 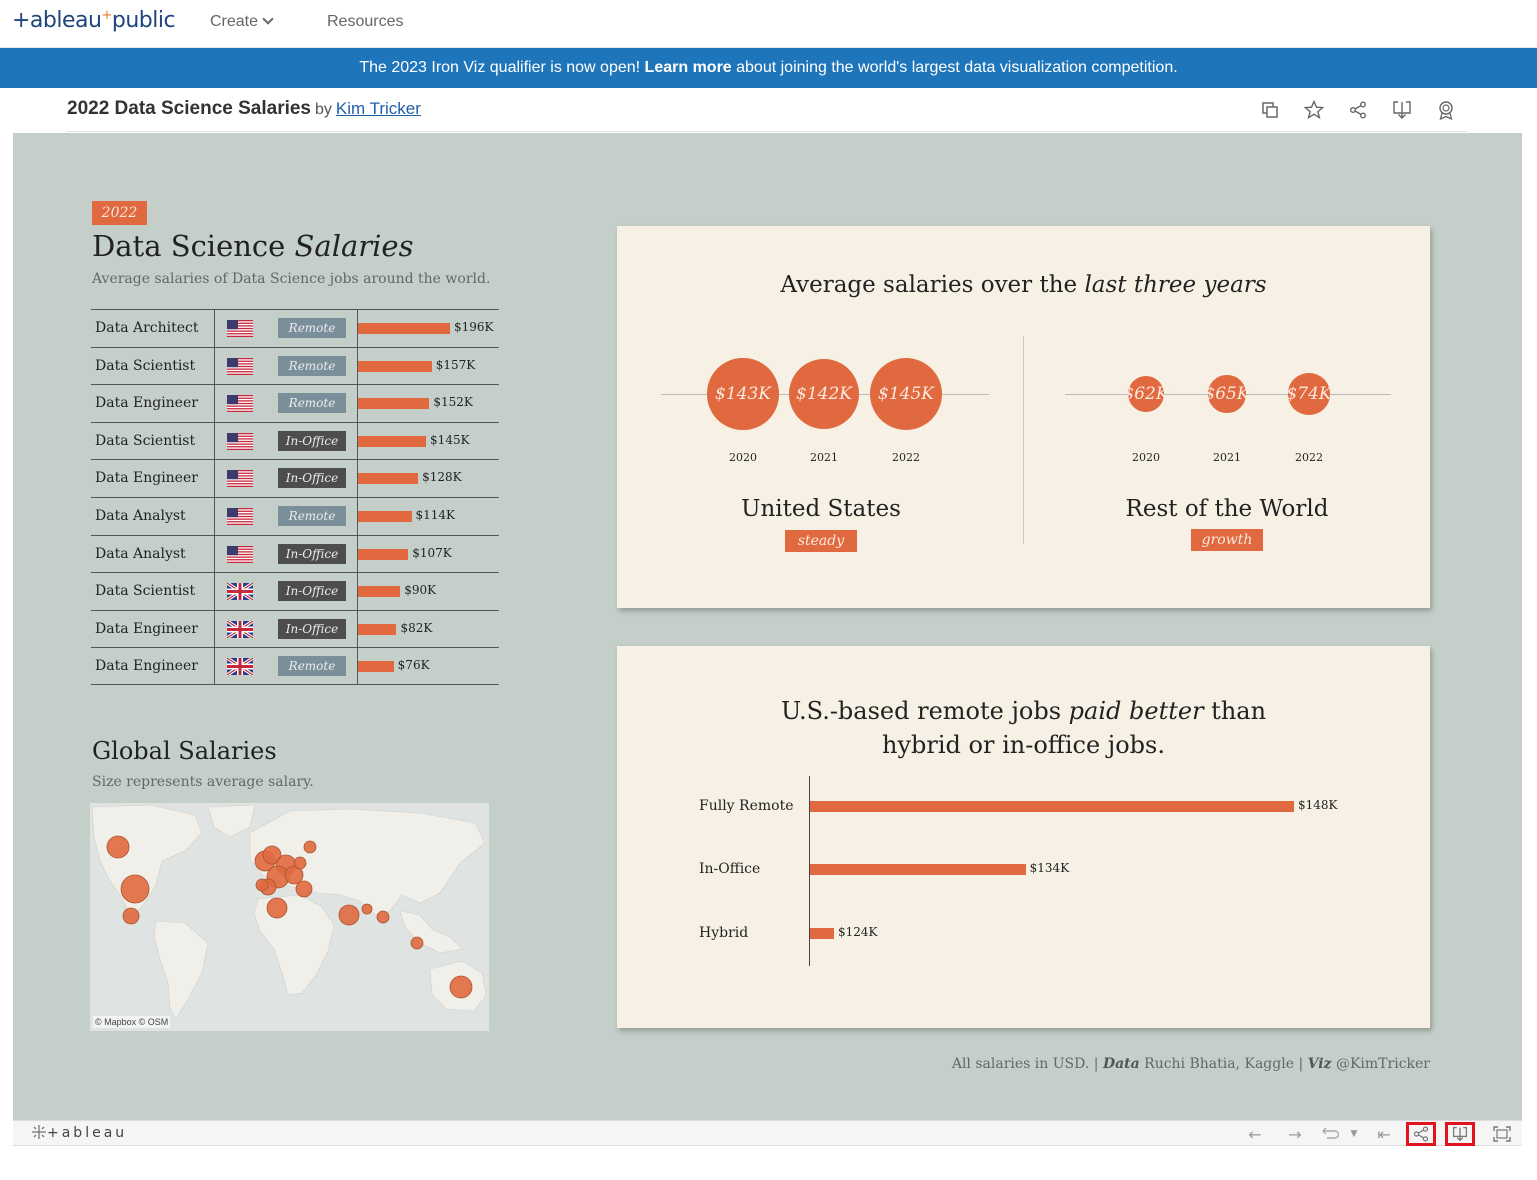 I want to click on redo-icon: →, so click(x=1295, y=1134).